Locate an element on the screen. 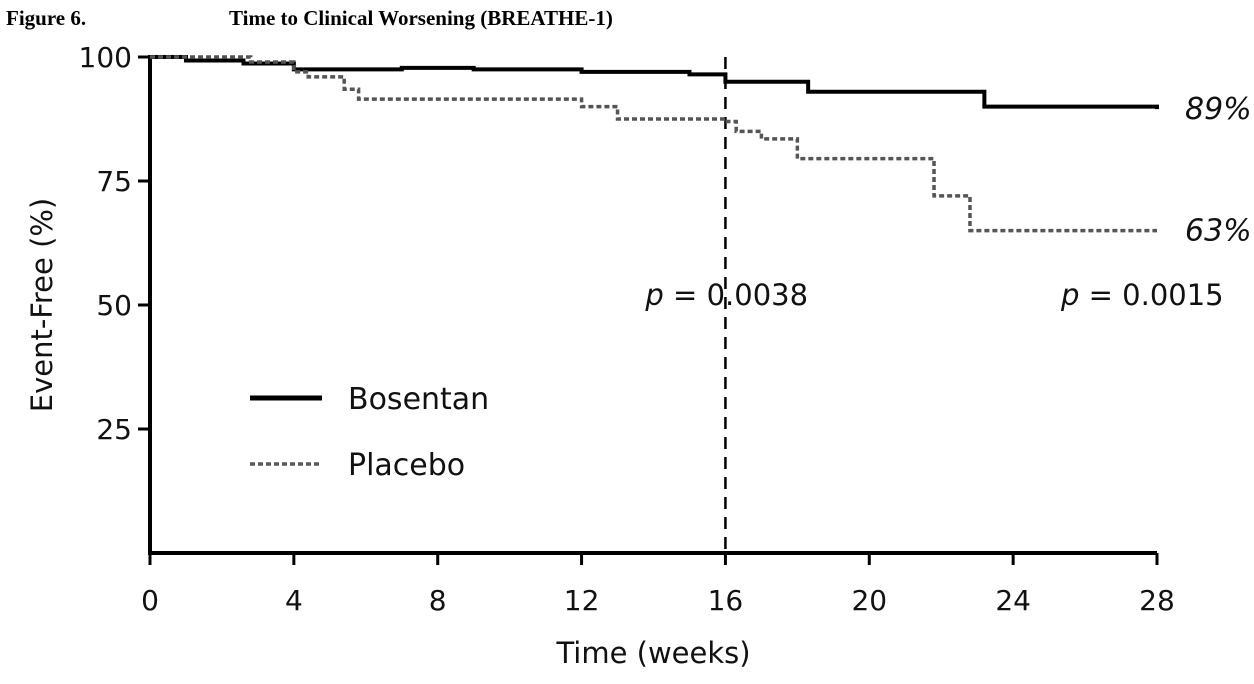 The height and width of the screenshot is (684, 1254). legend: Bosentan Placebo is located at coordinates (369, 432).